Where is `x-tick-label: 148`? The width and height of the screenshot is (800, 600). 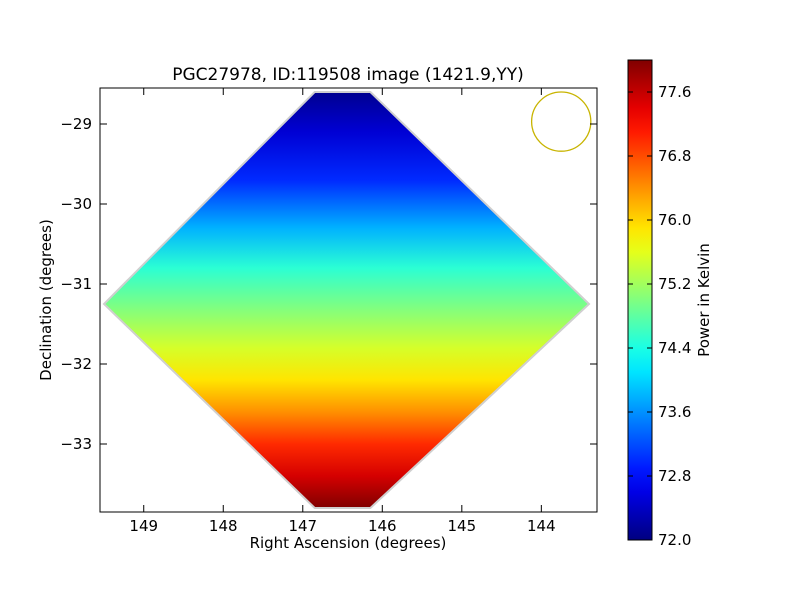
x-tick-label: 148 is located at coordinates (223, 526).